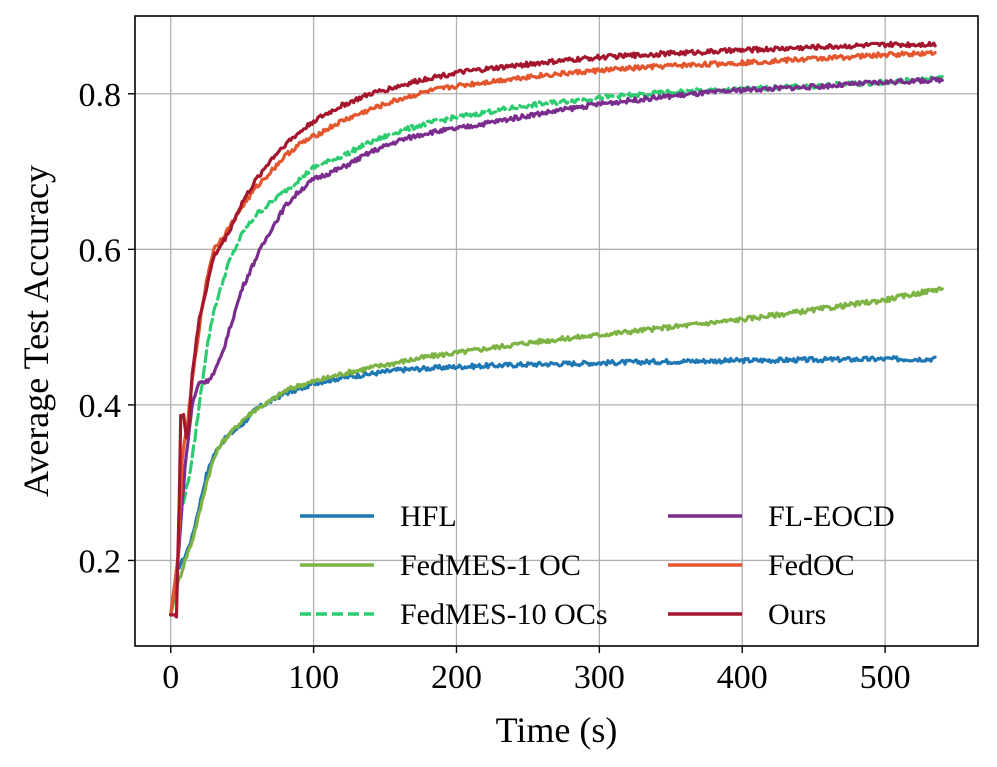  What do you see at coordinates (599, 677) in the screenshot?
I see `x-tick-label: 300` at bounding box center [599, 677].